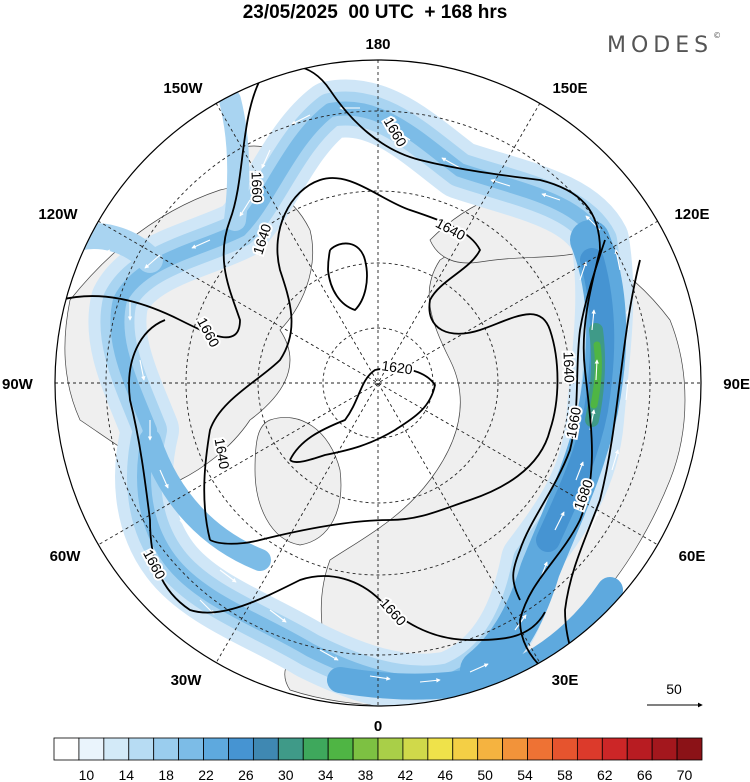 The width and height of the screenshot is (750, 782). Describe the element at coordinates (736, 384) in the screenshot. I see `lon-label-90e: 90E` at that location.